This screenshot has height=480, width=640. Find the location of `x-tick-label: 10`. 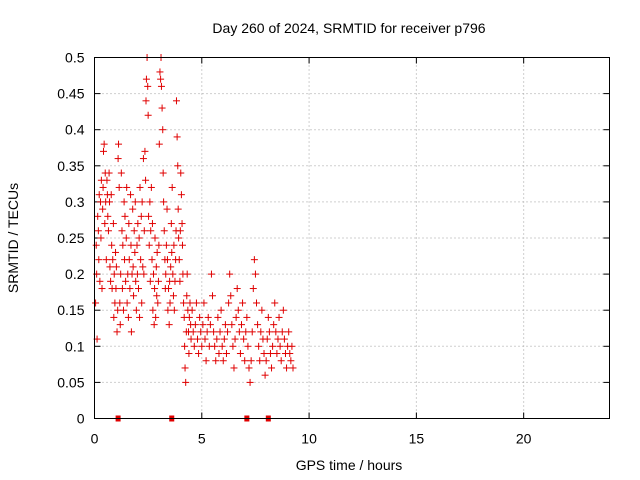

x-tick-label: 10 is located at coordinates (309, 439).